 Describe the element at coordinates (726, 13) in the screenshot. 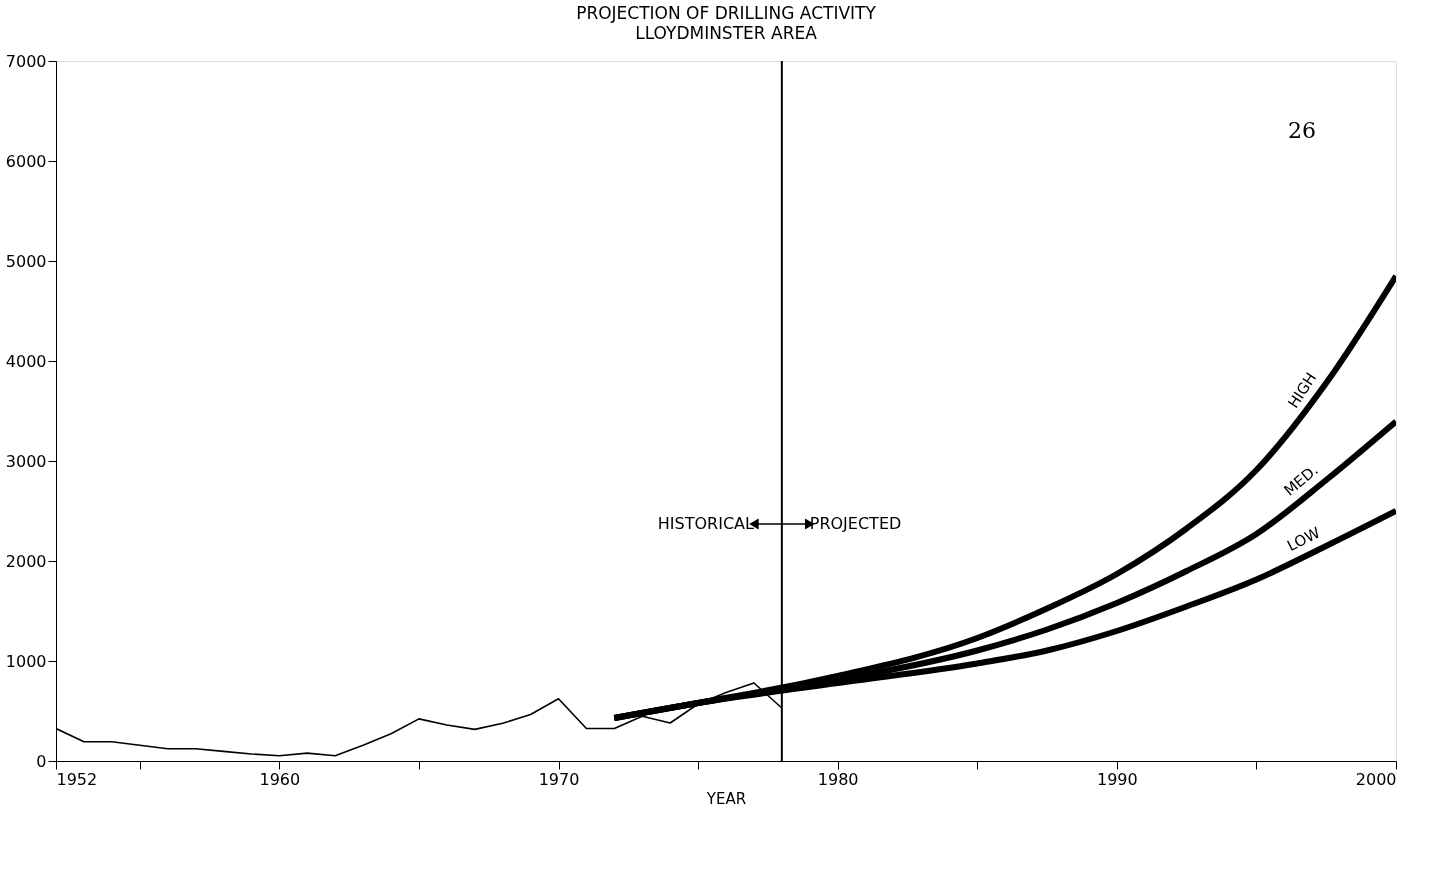

I see `chart-title: PROJECTION OF DRILLING ACTIVITY` at that location.